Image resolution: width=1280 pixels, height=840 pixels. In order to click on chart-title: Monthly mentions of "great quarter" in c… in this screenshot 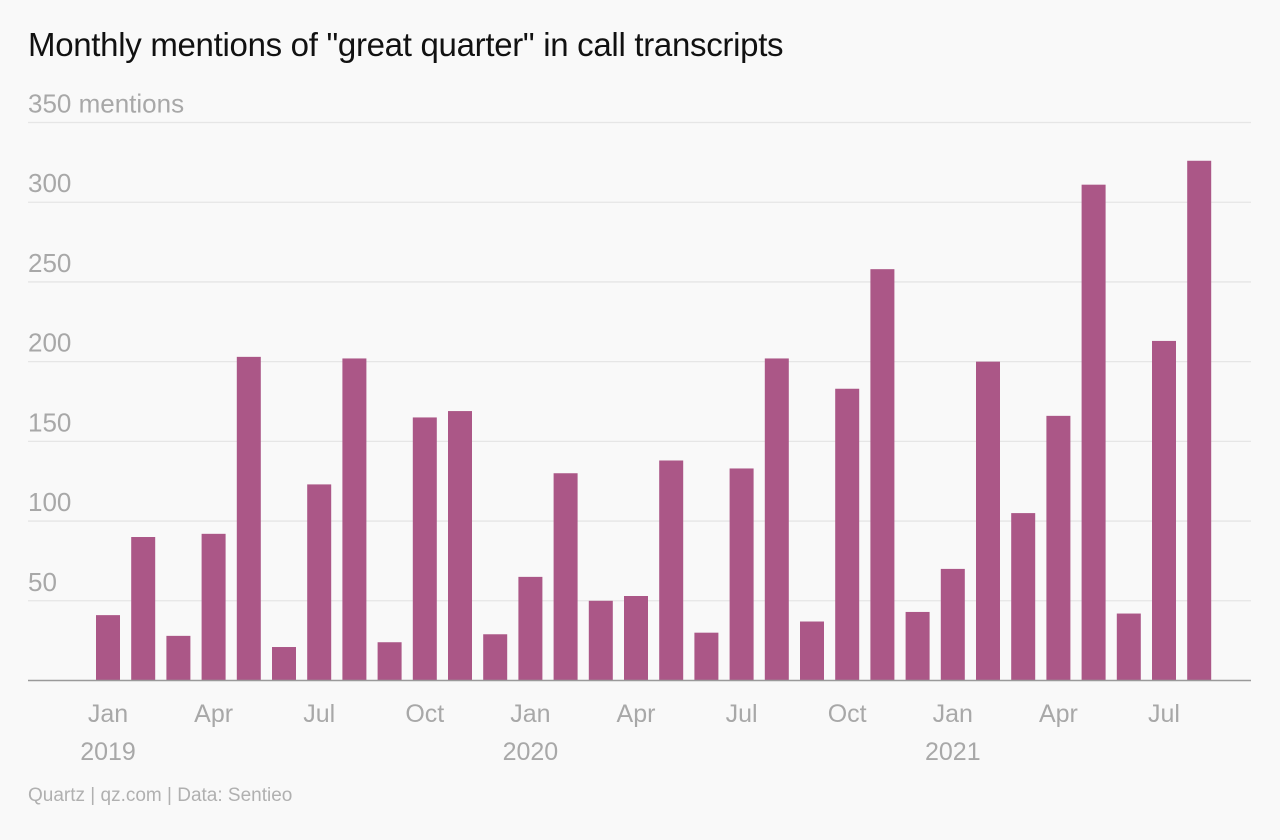, I will do `click(406, 44)`.